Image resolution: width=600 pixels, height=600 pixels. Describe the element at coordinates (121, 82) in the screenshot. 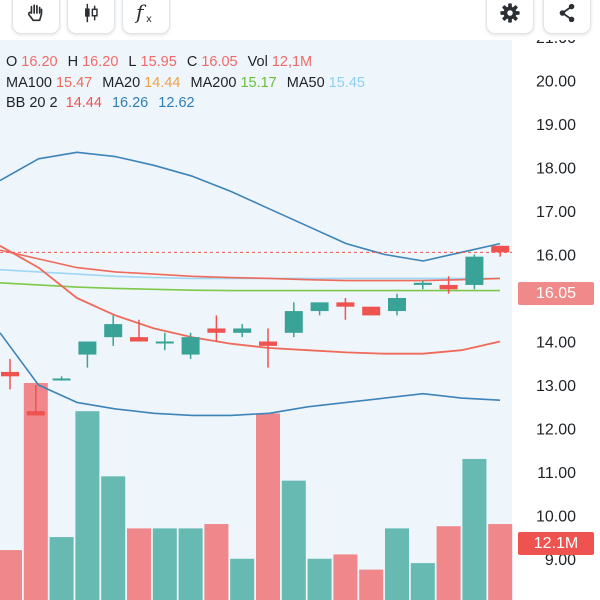

I see `ma20-label: MA20` at that location.